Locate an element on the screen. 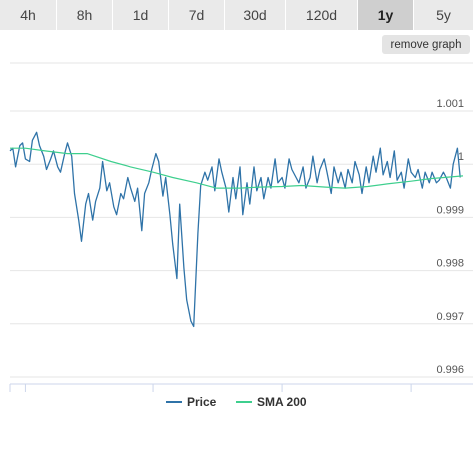  tab-1y: 1y is located at coordinates (386, 15).